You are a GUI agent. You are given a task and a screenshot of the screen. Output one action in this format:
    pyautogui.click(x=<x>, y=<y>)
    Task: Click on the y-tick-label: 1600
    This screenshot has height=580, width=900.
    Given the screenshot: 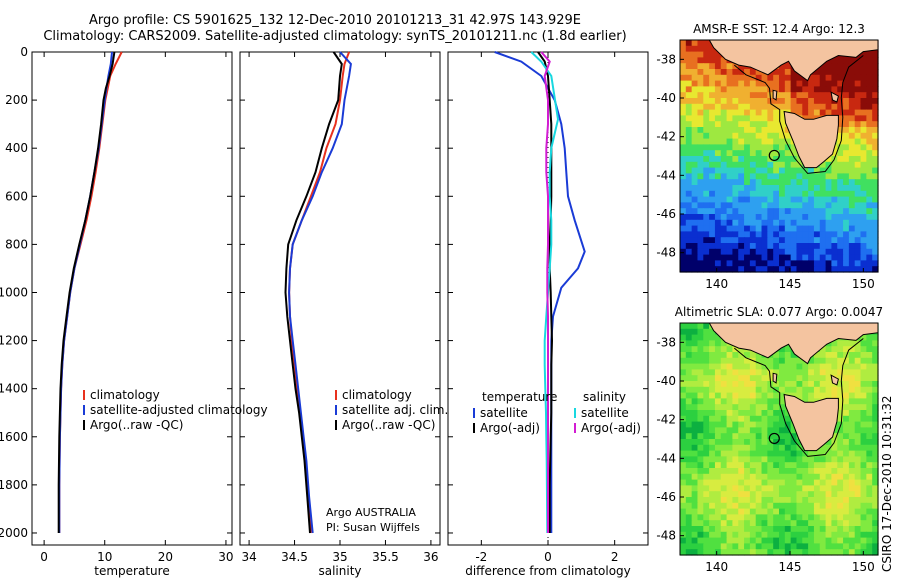 What is the action you would take?
    pyautogui.click(x=14, y=437)
    